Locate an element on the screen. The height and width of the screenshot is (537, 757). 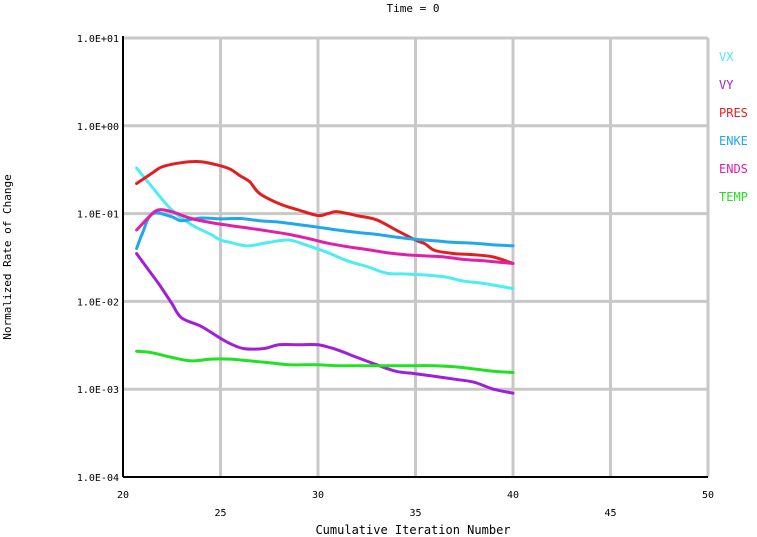
series-line-pres is located at coordinates (325, 212).